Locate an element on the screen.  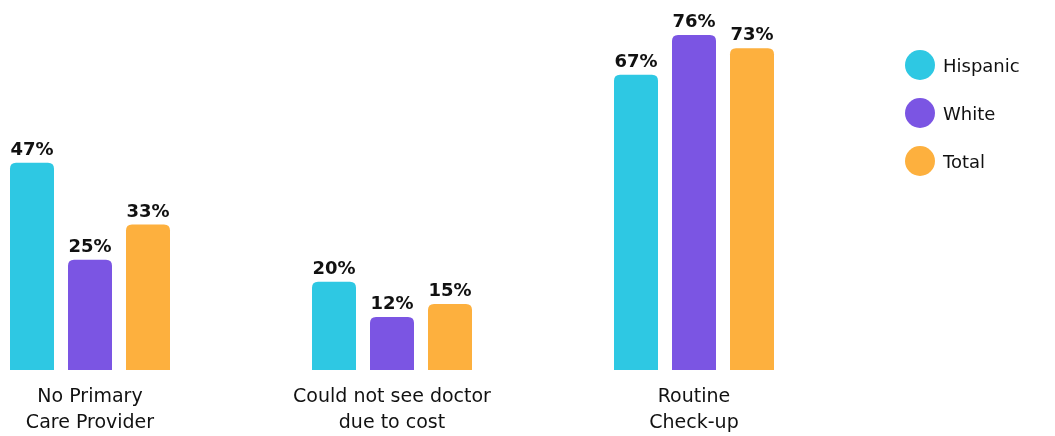
x-tick-label: Could not see doctor due to cost is located at coordinates (392, 408).